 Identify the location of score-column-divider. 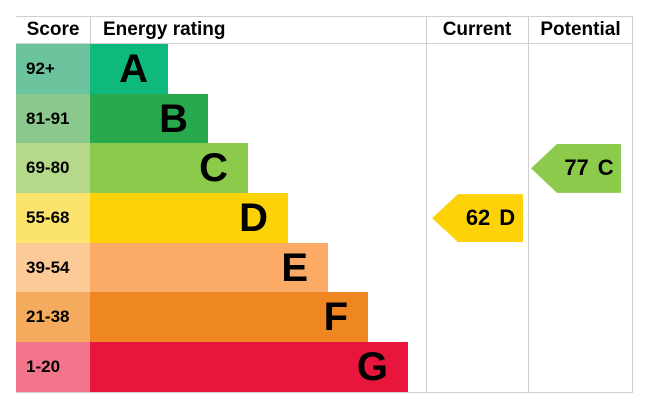
(90, 30).